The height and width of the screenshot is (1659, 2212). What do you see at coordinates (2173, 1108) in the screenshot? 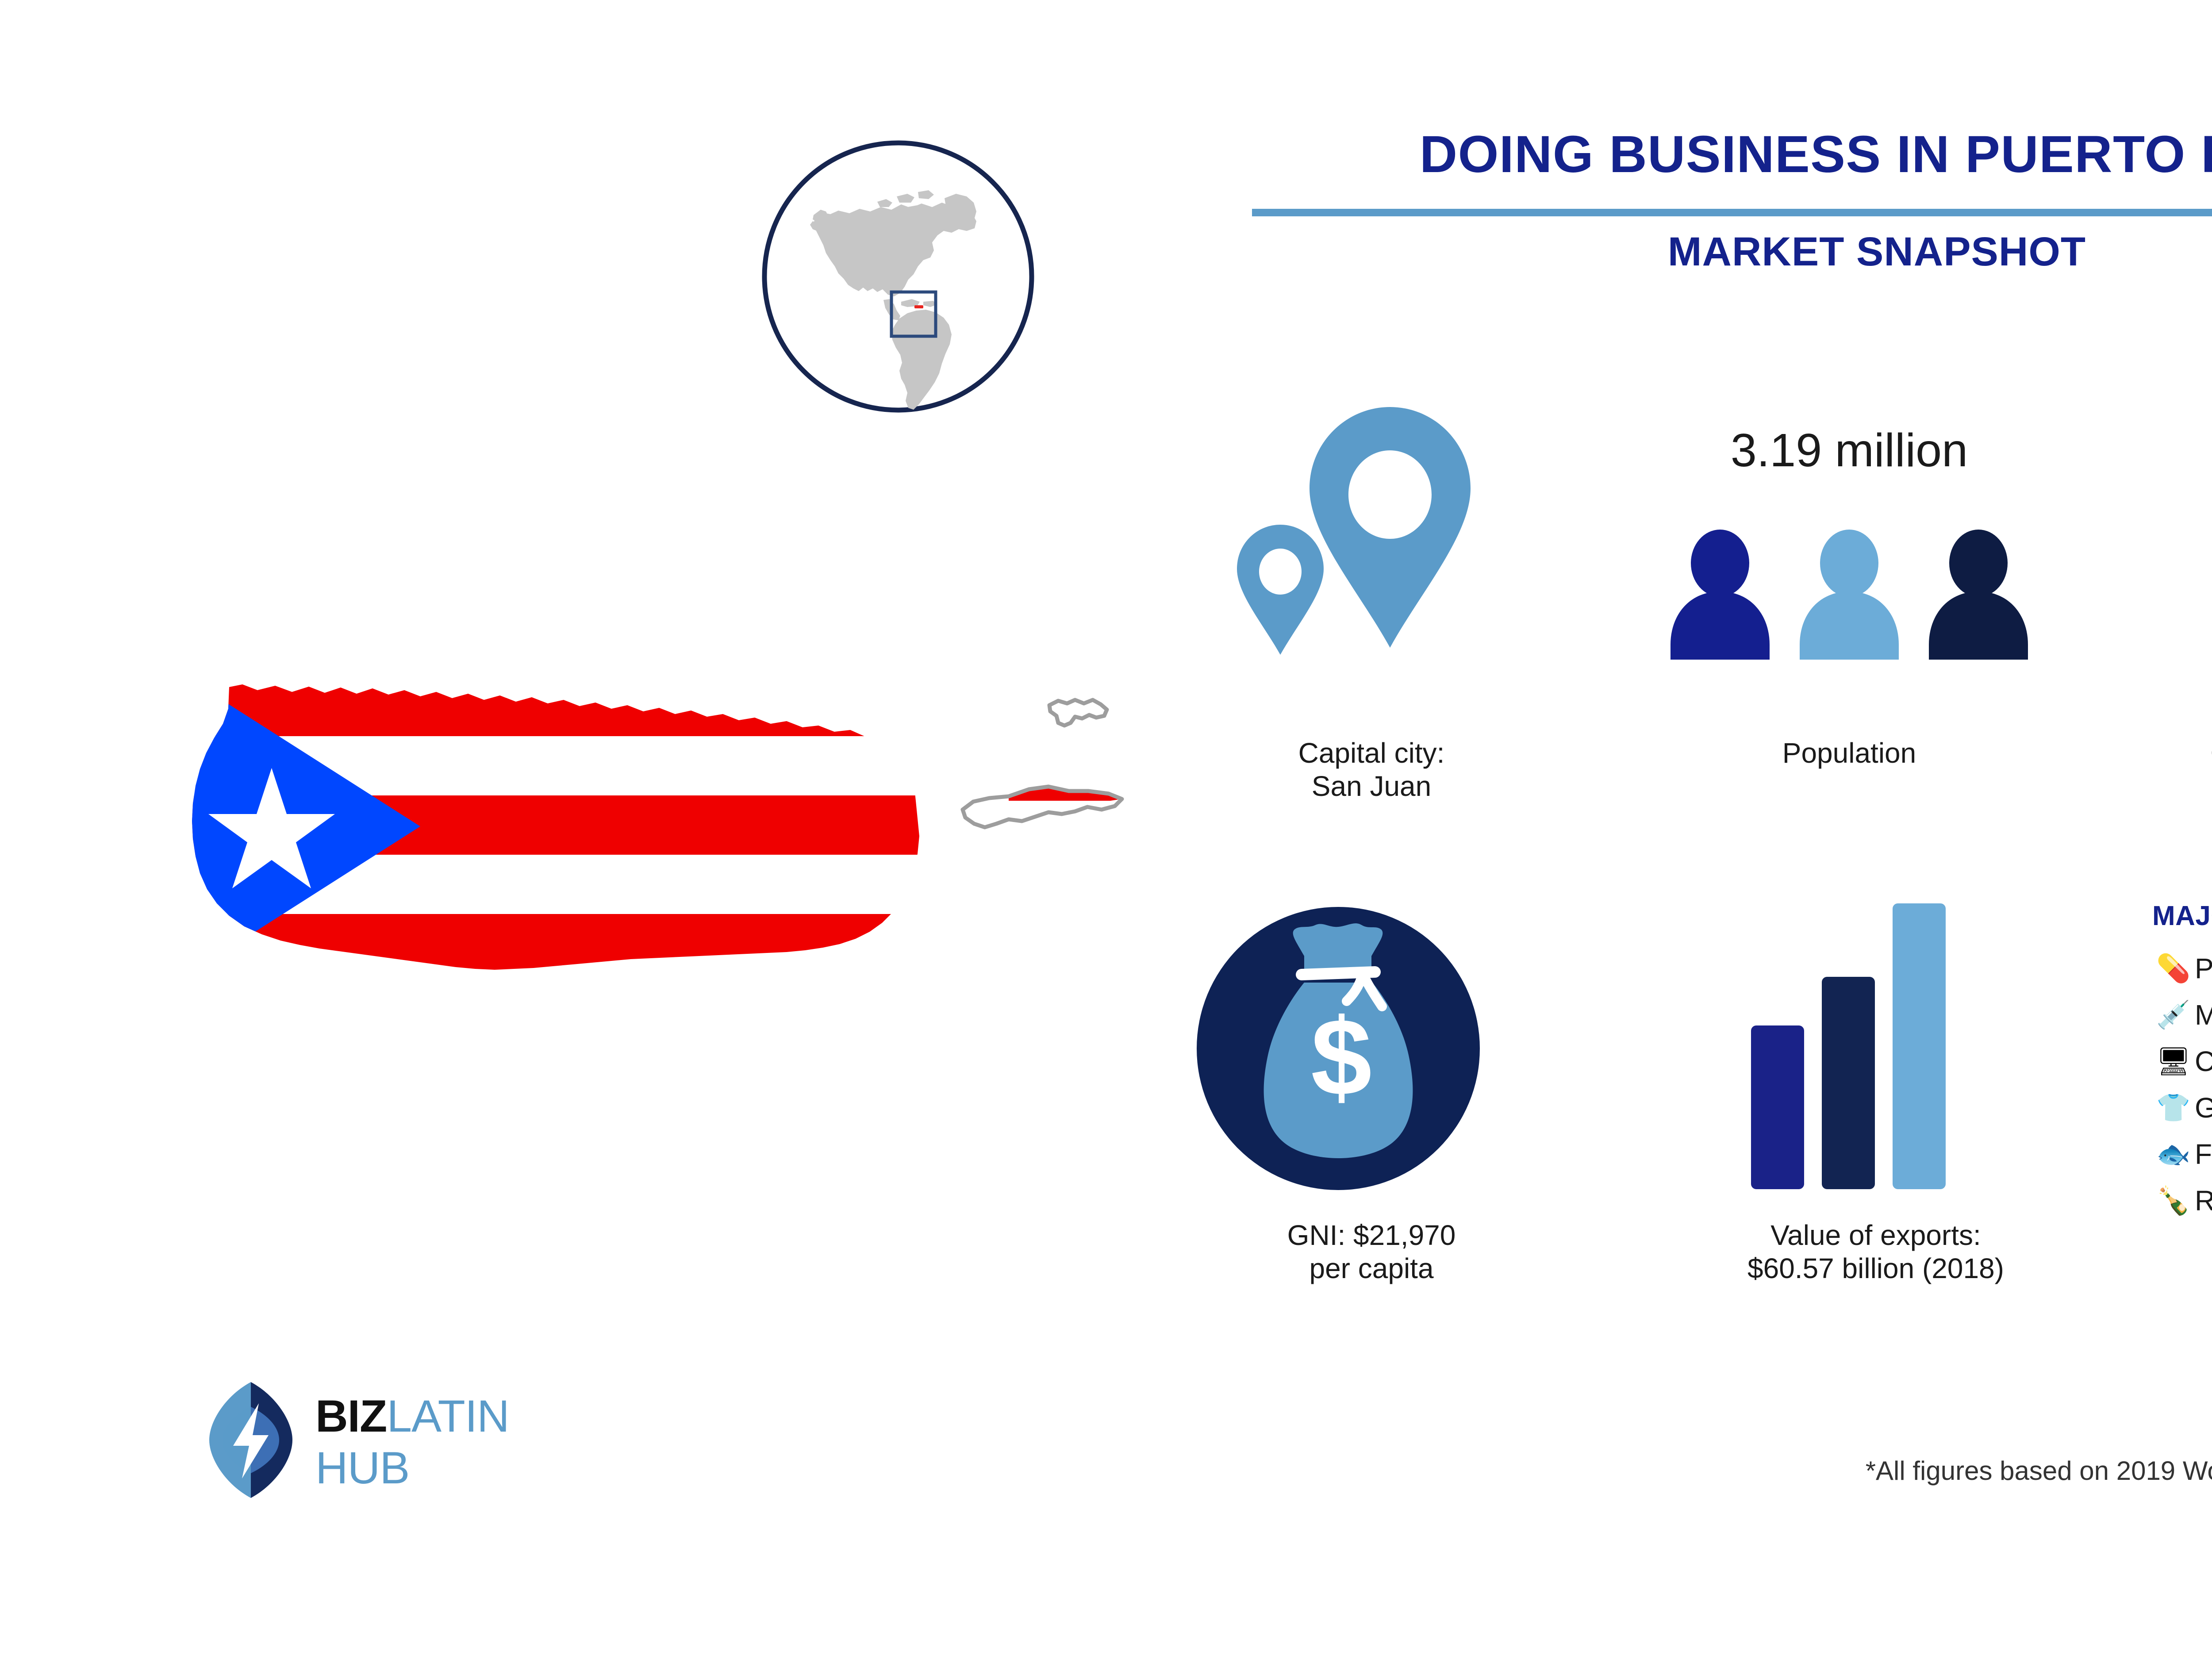
I see `shirt-icon: 👕` at bounding box center [2173, 1108].